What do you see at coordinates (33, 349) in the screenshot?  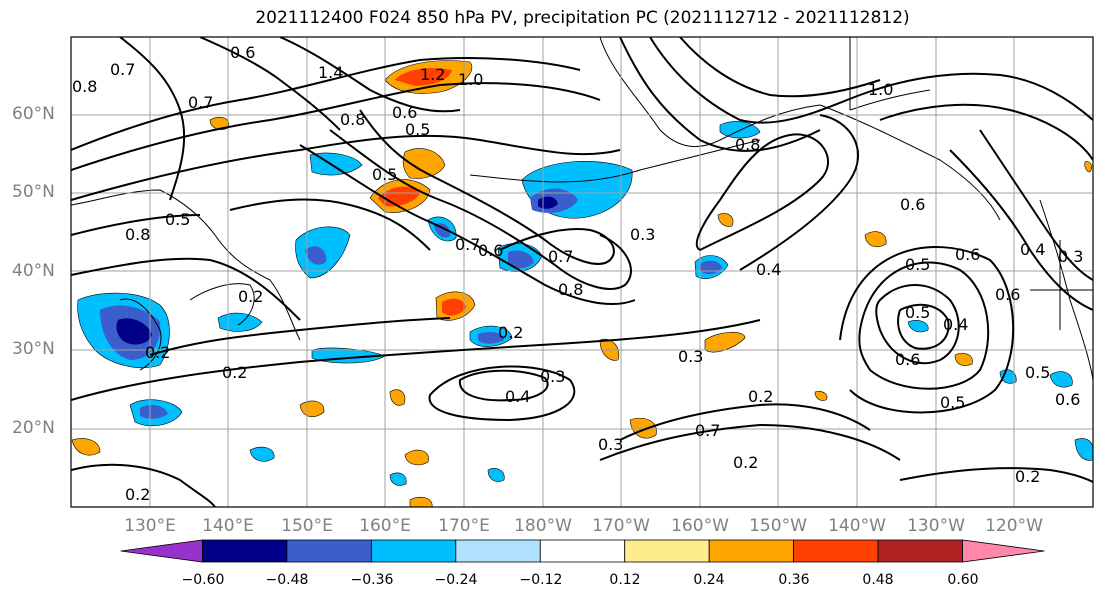 I see `lat-label-30n: 30°N` at bounding box center [33, 349].